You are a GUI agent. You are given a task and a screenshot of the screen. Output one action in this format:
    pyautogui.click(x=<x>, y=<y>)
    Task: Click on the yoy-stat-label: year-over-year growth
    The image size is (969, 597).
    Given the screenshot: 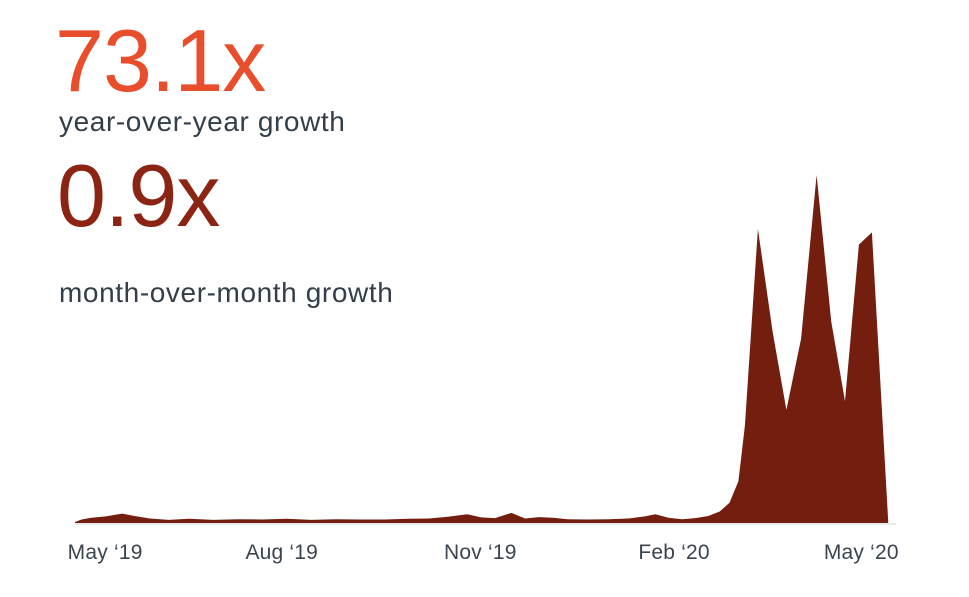 What is the action you would take?
    pyautogui.click(x=202, y=121)
    